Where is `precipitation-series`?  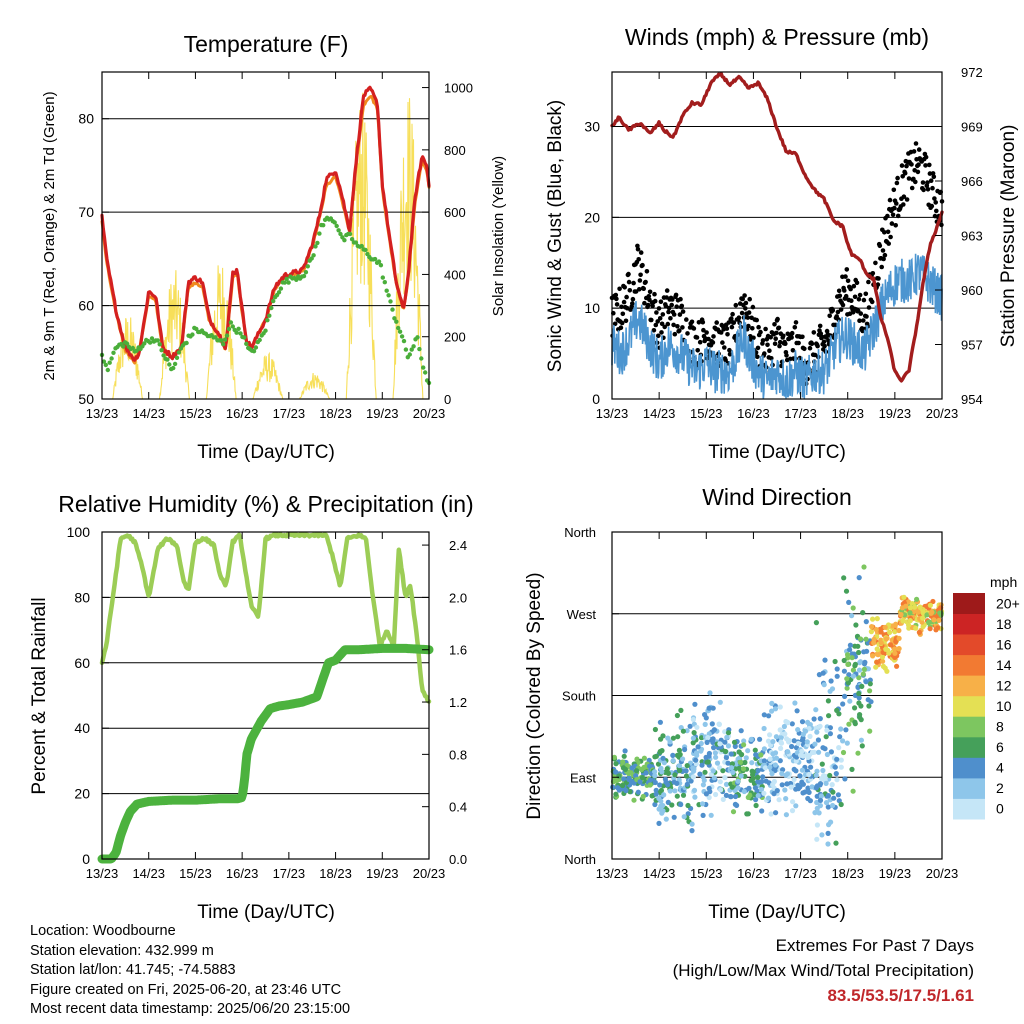
precipitation-series is located at coordinates (265, 753).